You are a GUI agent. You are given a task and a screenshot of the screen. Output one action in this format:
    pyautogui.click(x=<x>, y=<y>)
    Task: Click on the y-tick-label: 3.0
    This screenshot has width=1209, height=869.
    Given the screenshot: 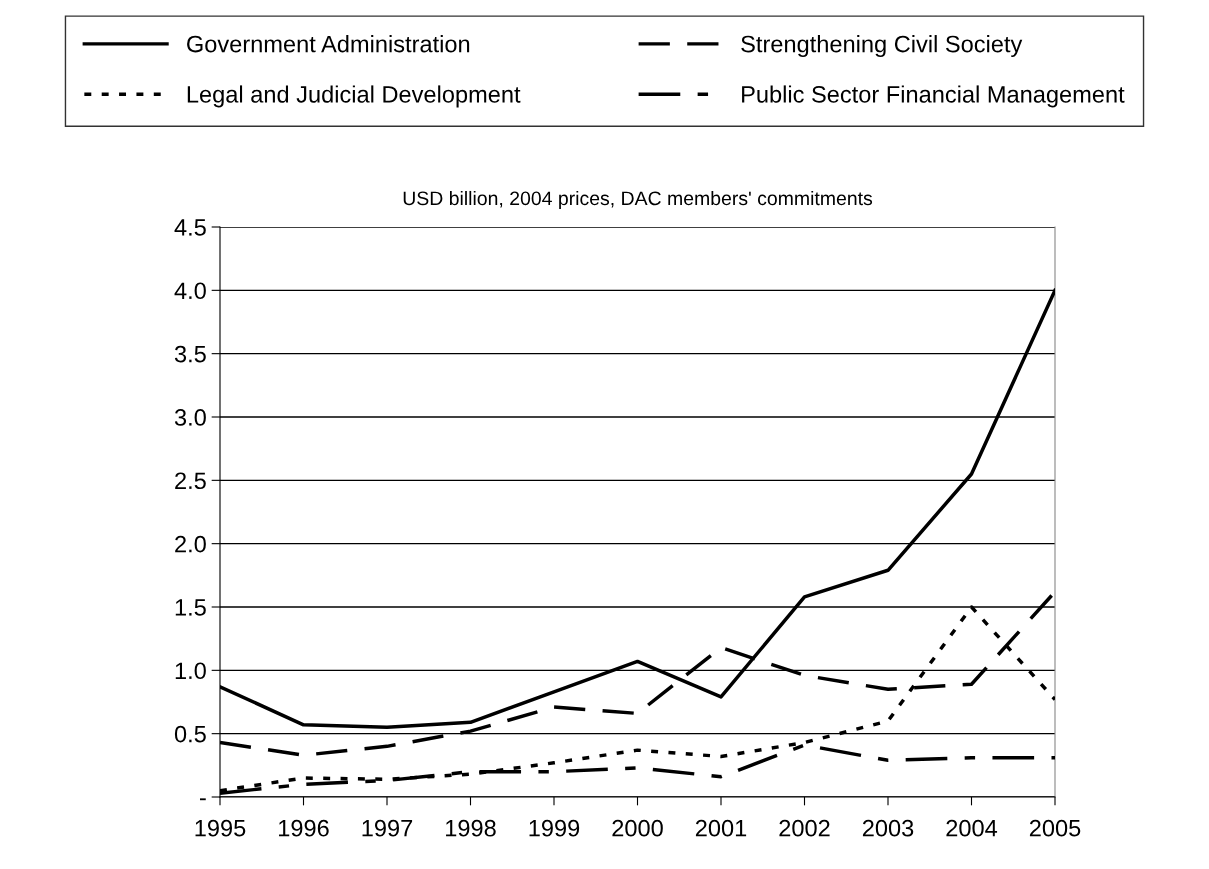 What is the action you would take?
    pyautogui.click(x=190, y=417)
    